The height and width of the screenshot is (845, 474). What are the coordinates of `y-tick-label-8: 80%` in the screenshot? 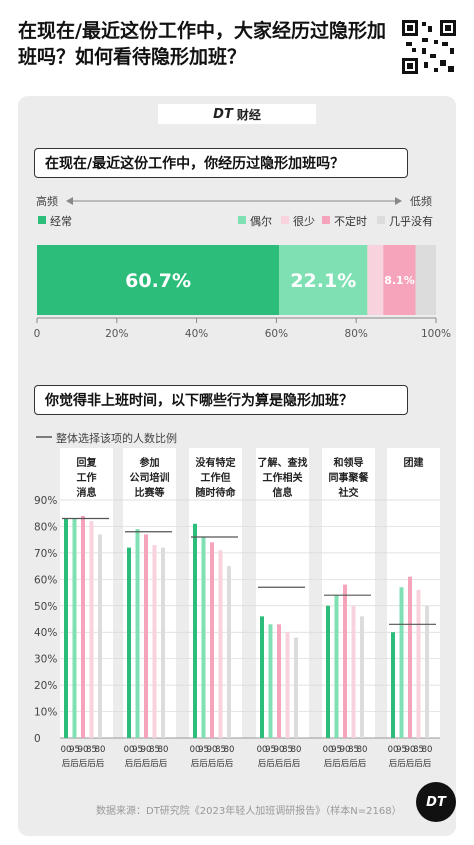 It's located at (45, 527).